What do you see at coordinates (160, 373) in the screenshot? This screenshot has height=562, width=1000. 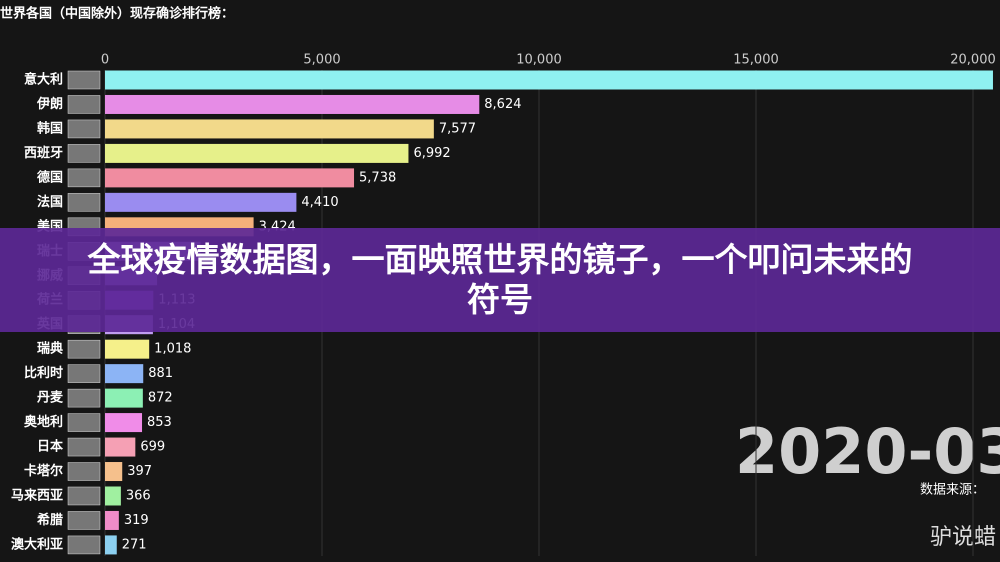 I see `value-label: 881` at bounding box center [160, 373].